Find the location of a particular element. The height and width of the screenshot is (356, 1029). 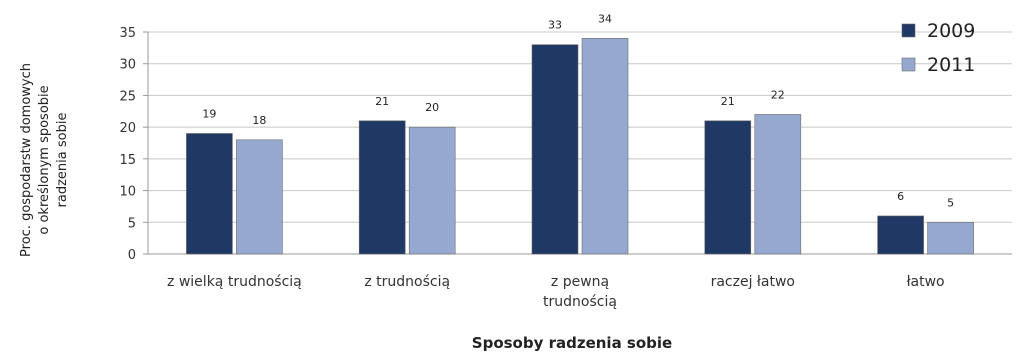

legend: 2009 2011 is located at coordinates (938, 48).